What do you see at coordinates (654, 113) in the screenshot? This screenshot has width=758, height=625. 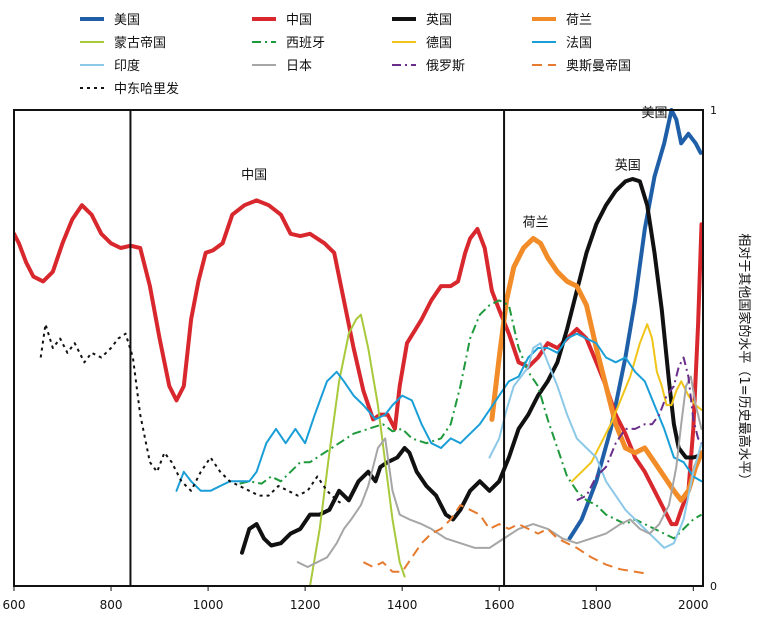 I see `annotation-label: 美国` at bounding box center [654, 113].